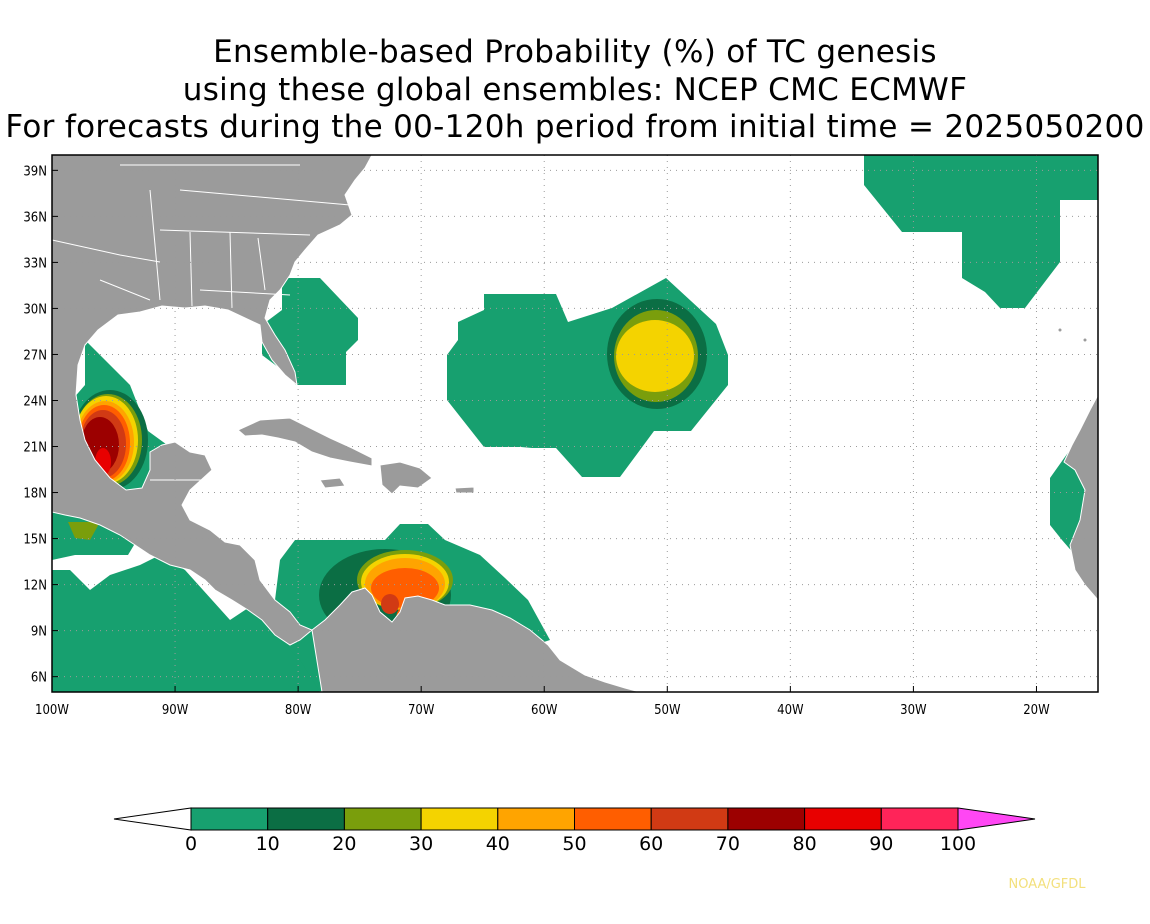 This screenshot has height=924, width=1150. What do you see at coordinates (651, 844) in the screenshot?
I see `colorbar-label: 60` at bounding box center [651, 844].